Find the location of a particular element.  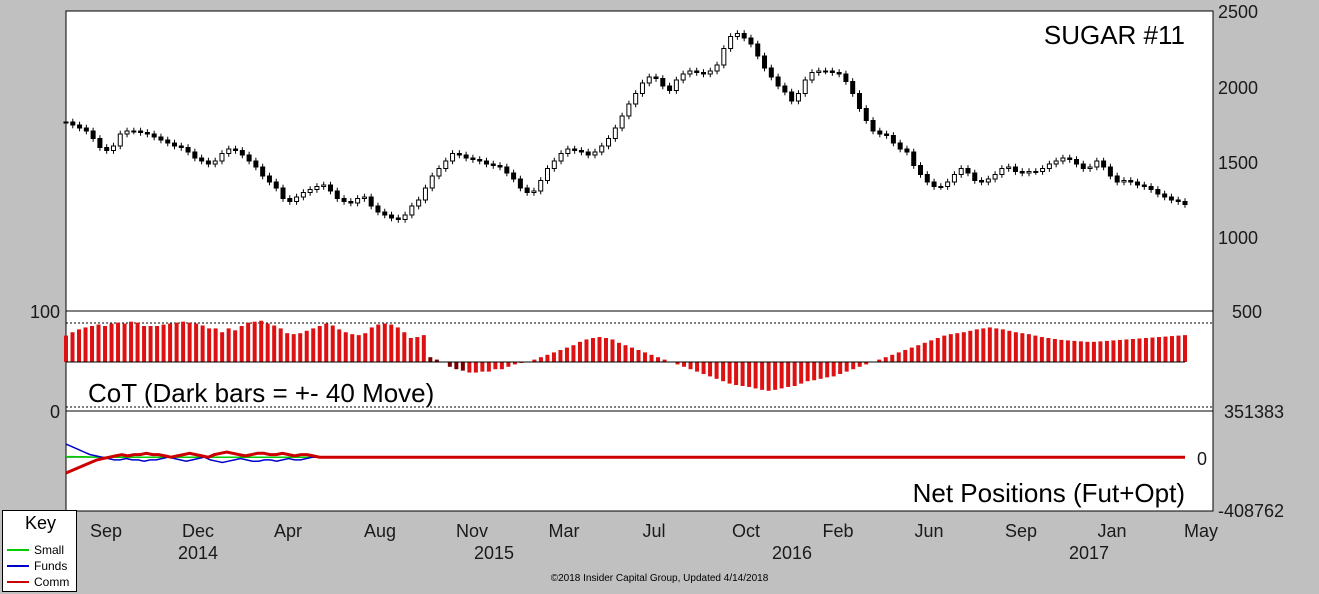

price-tick-label: 2500 is located at coordinates (1238, 12).